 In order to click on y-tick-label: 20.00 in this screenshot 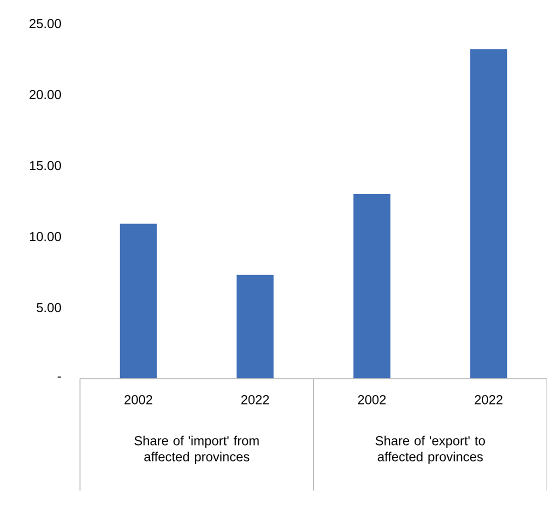, I will do `click(45, 95)`.